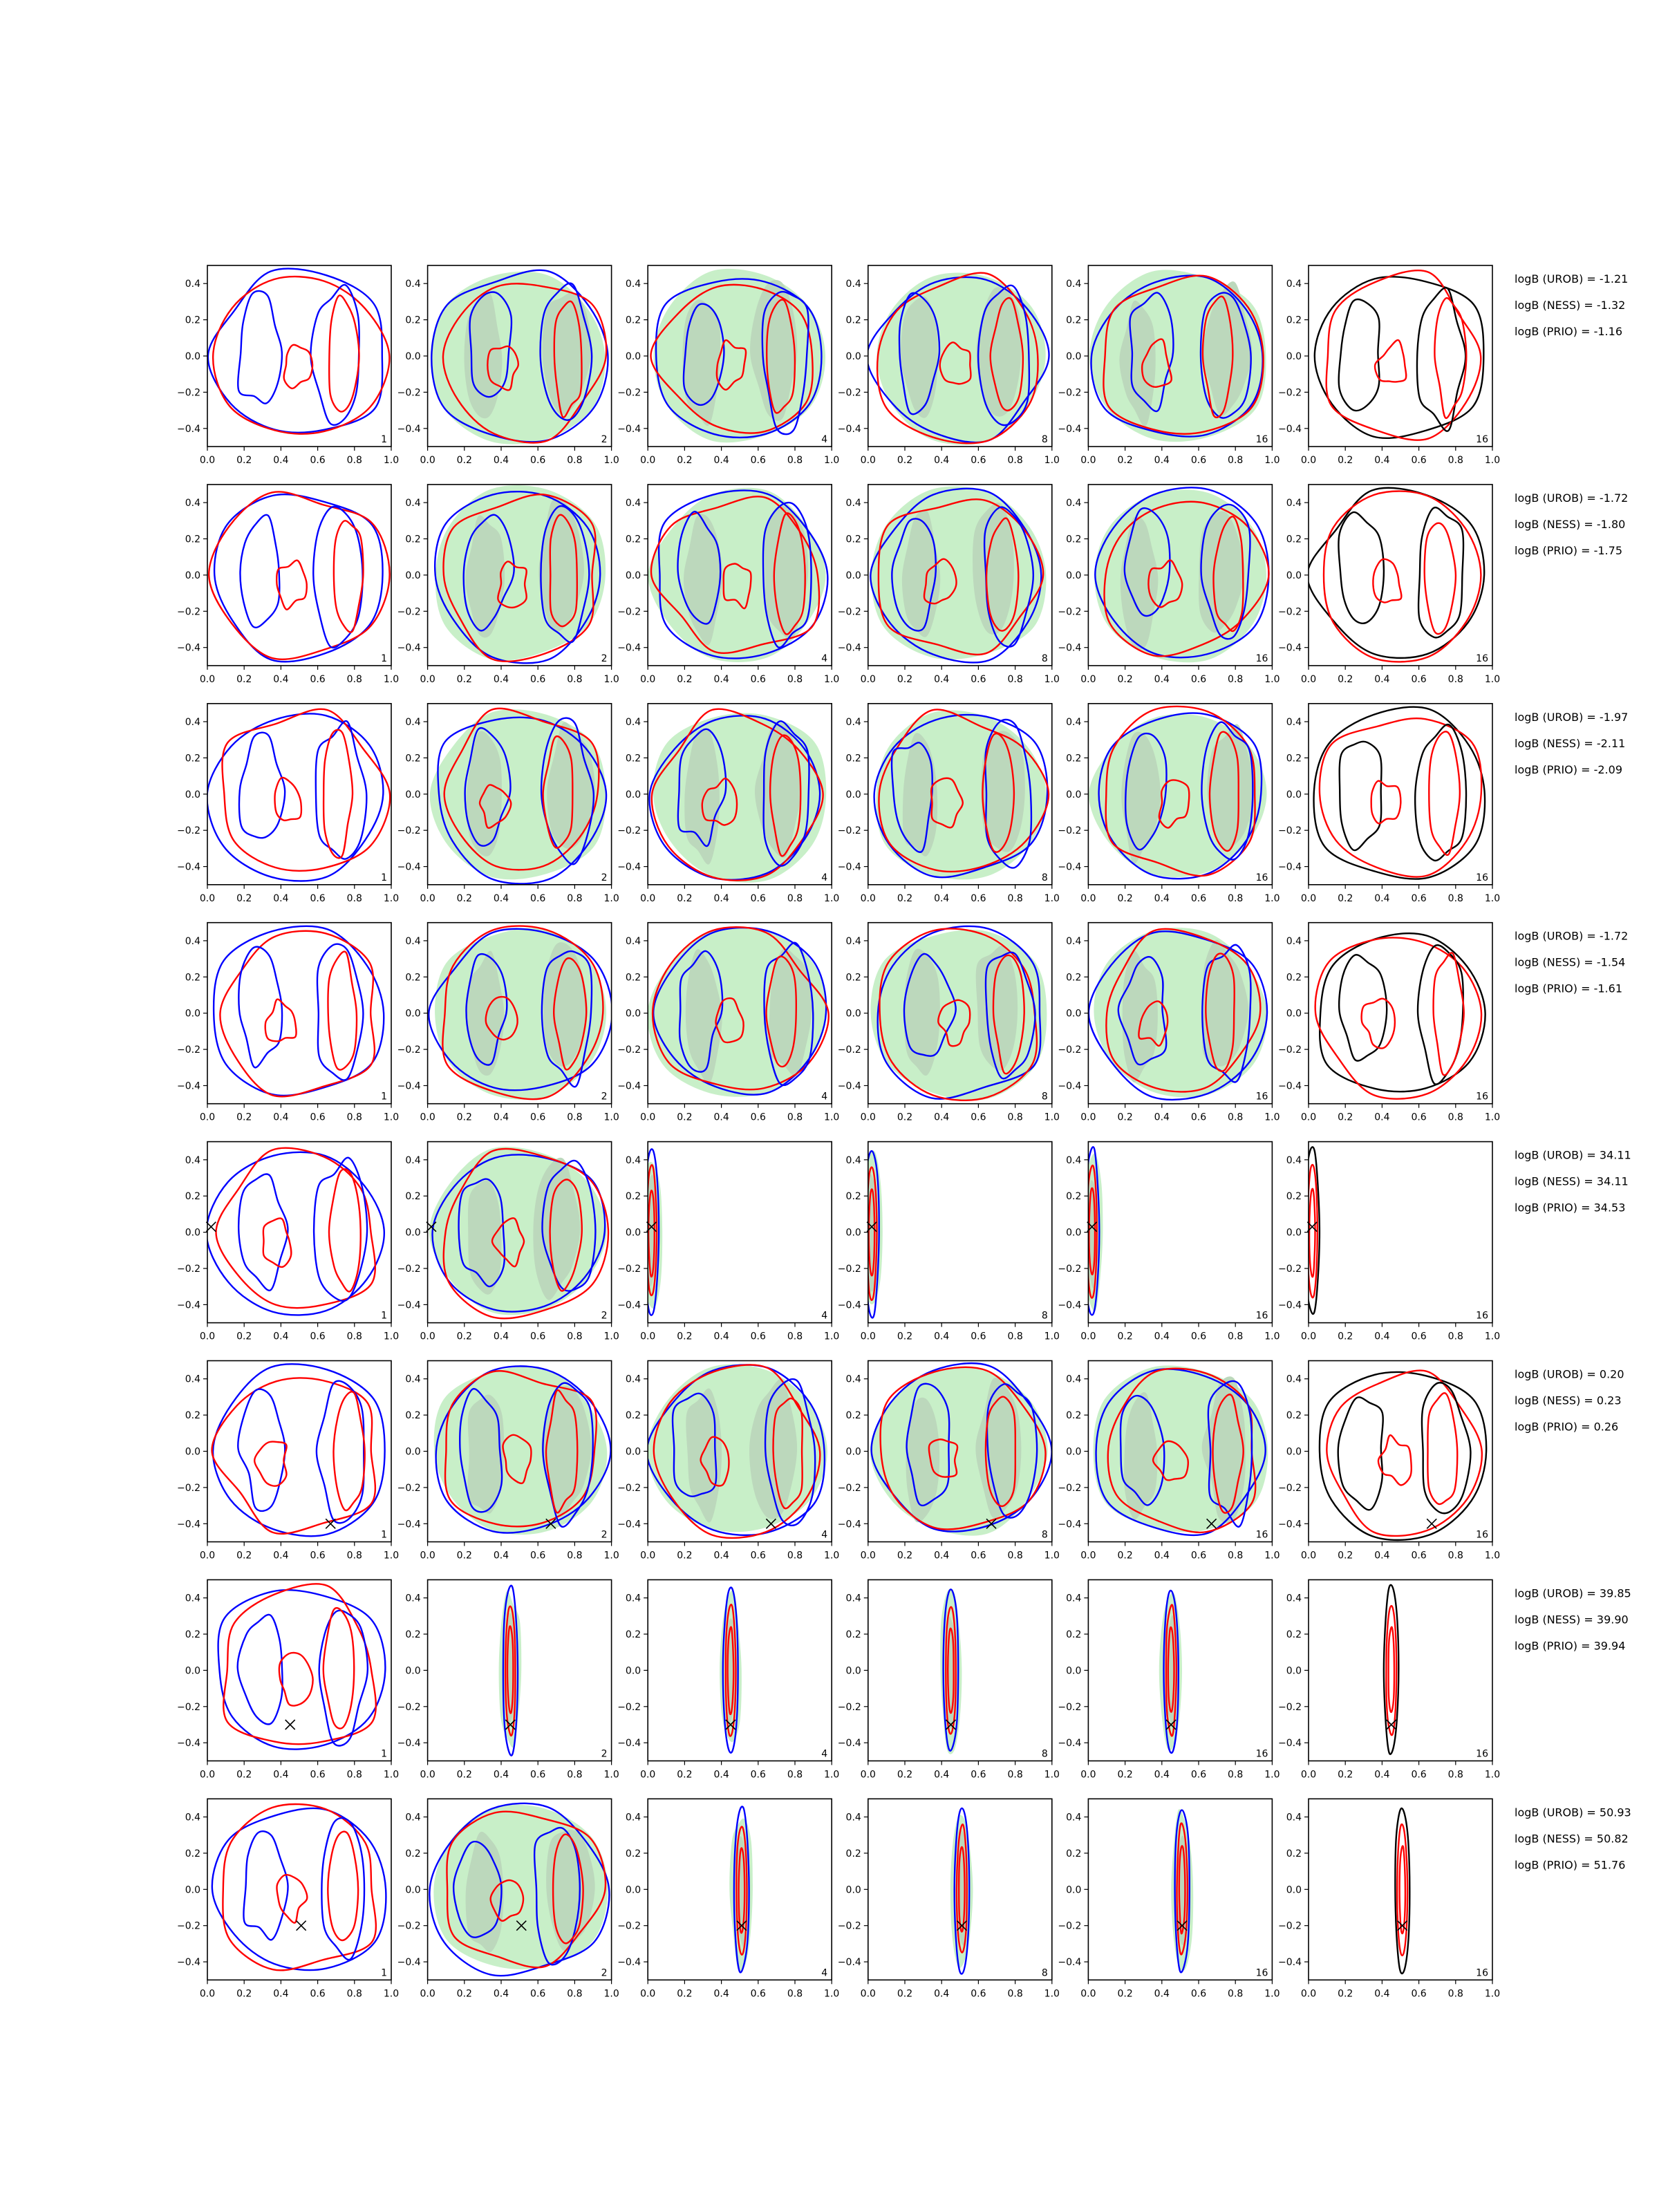  I want to click on panel-sample-size-label: 2, so click(604, 1097).